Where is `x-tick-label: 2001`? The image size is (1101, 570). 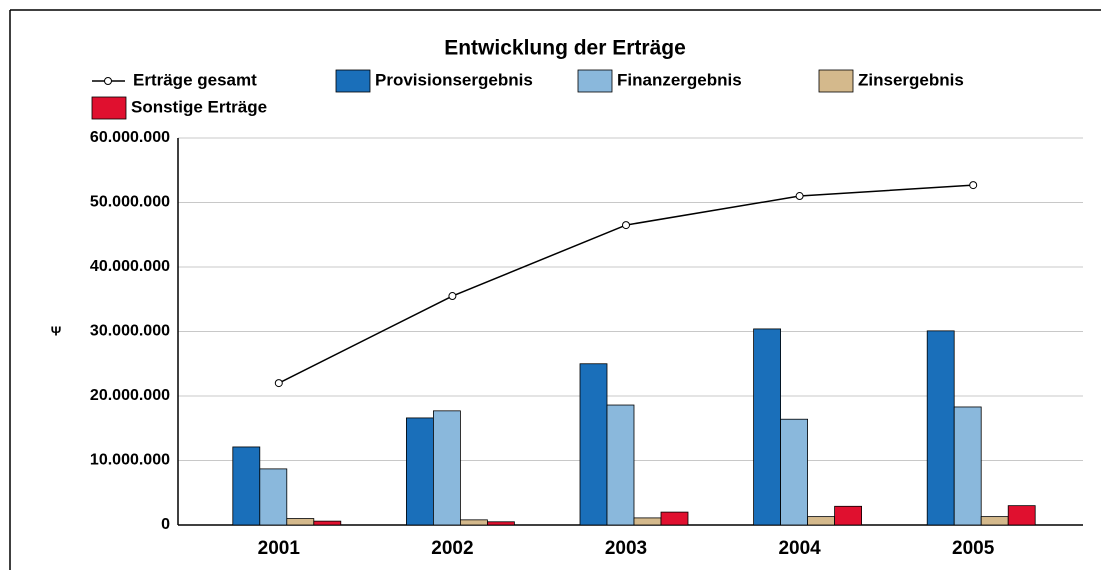
x-tick-label: 2001 is located at coordinates (279, 548).